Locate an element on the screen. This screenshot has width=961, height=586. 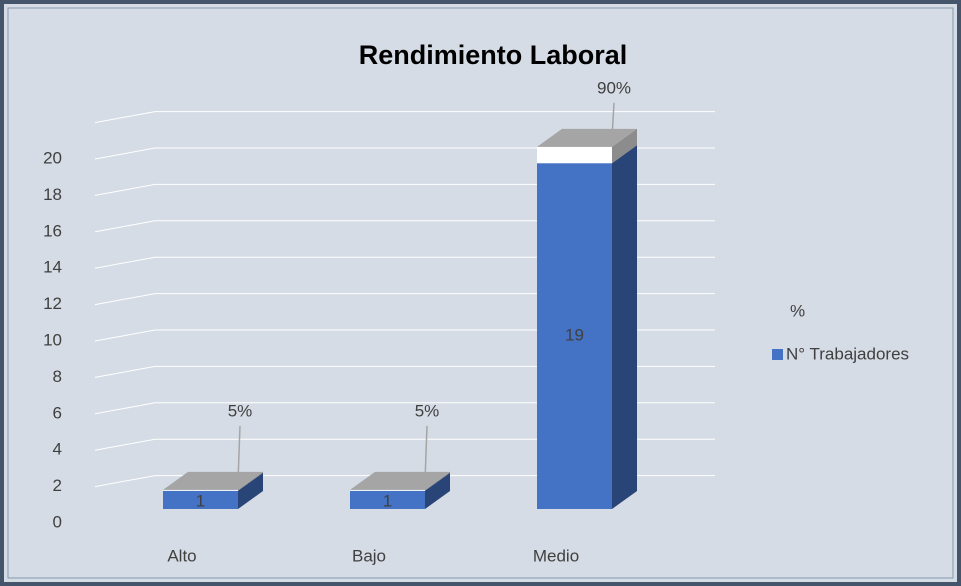
y-tick-label: 18 is located at coordinates (52, 194).